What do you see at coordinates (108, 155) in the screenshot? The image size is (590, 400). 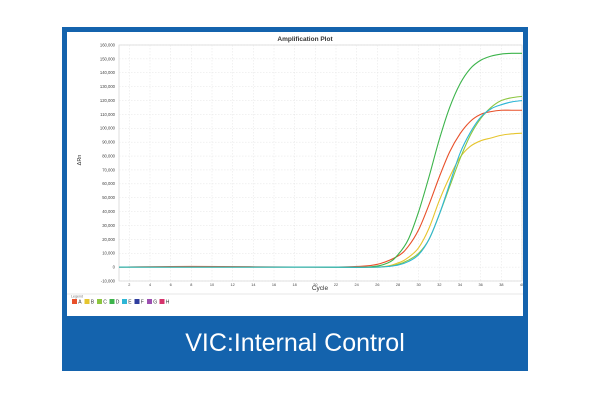 I see `y-tick-label: 80,000` at bounding box center [108, 155].